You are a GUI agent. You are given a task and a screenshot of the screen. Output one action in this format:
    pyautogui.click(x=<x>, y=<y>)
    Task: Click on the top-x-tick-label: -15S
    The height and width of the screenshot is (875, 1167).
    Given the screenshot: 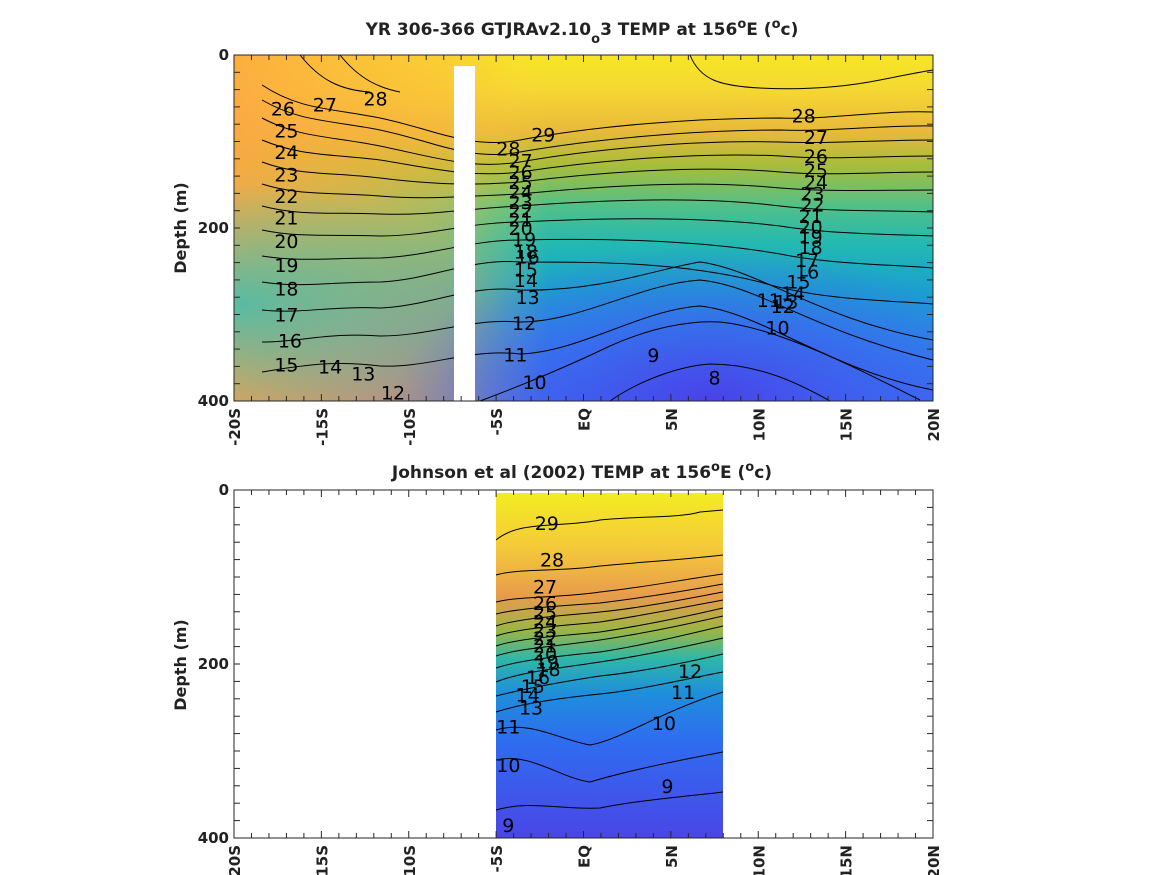 What is the action you would take?
    pyautogui.click(x=322, y=427)
    